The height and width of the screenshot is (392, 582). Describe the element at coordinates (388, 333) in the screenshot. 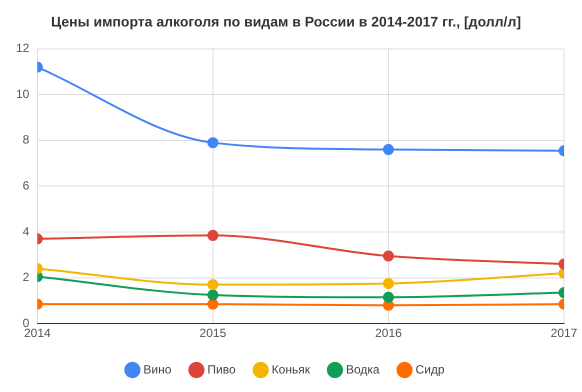

I see `x-tick-label: 2016` at that location.